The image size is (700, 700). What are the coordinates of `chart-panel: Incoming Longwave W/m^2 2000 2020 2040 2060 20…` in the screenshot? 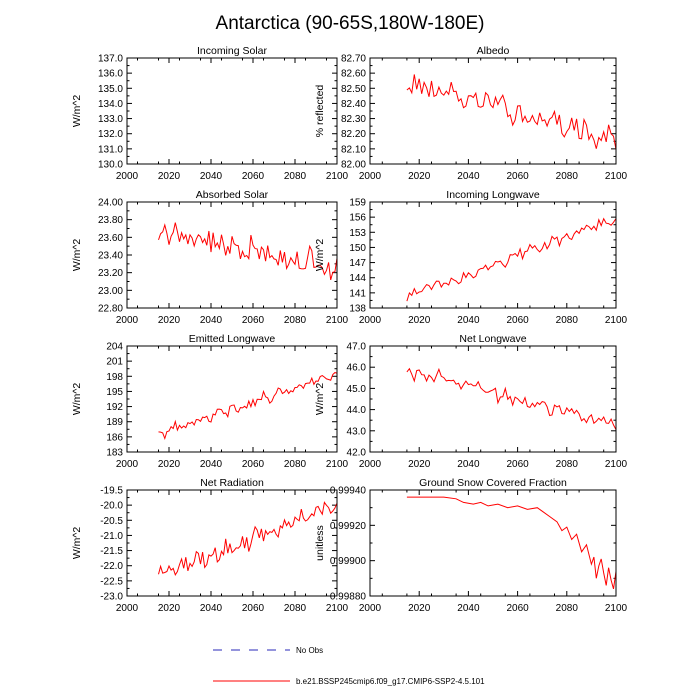 It's located at (471, 257).